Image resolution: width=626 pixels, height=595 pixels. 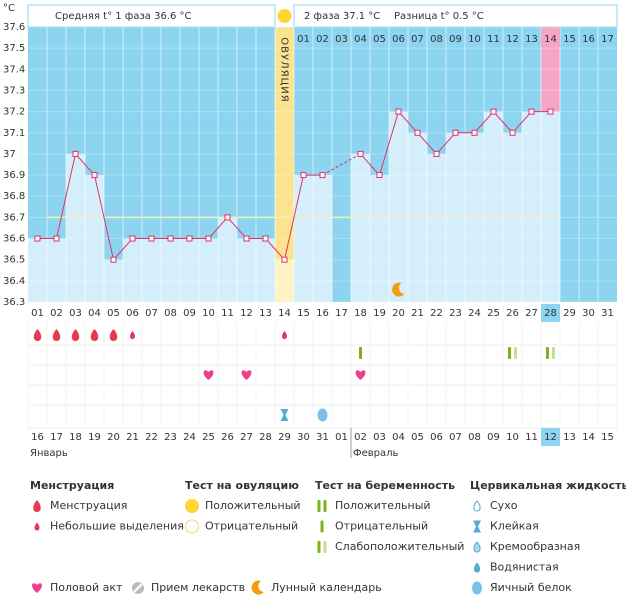 I want to click on y-tick-label: 37.4, so click(x=14, y=69).